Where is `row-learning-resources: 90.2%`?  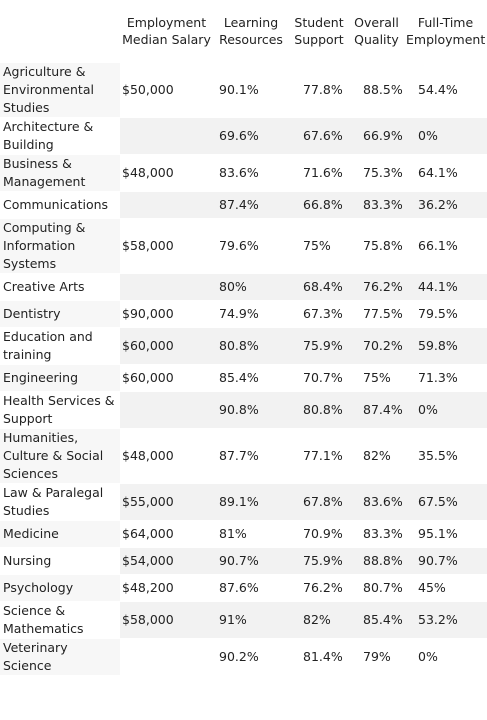 row-learning-resources: 90.2% is located at coordinates (251, 657).